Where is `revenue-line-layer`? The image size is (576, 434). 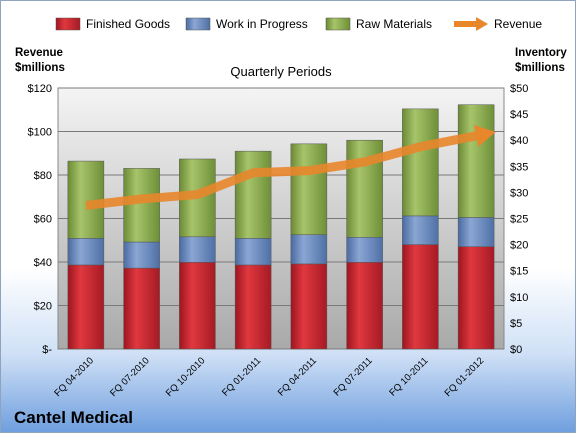
revenue-line-layer is located at coordinates (290, 167).